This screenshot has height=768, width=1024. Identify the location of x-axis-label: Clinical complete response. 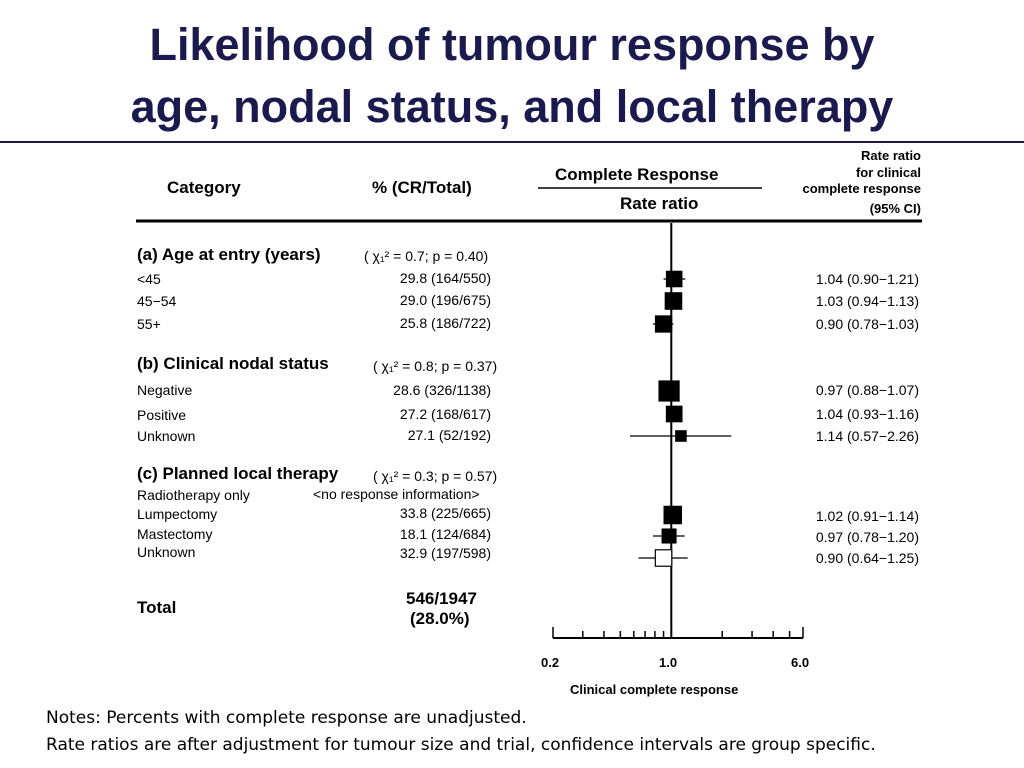
(654, 689).